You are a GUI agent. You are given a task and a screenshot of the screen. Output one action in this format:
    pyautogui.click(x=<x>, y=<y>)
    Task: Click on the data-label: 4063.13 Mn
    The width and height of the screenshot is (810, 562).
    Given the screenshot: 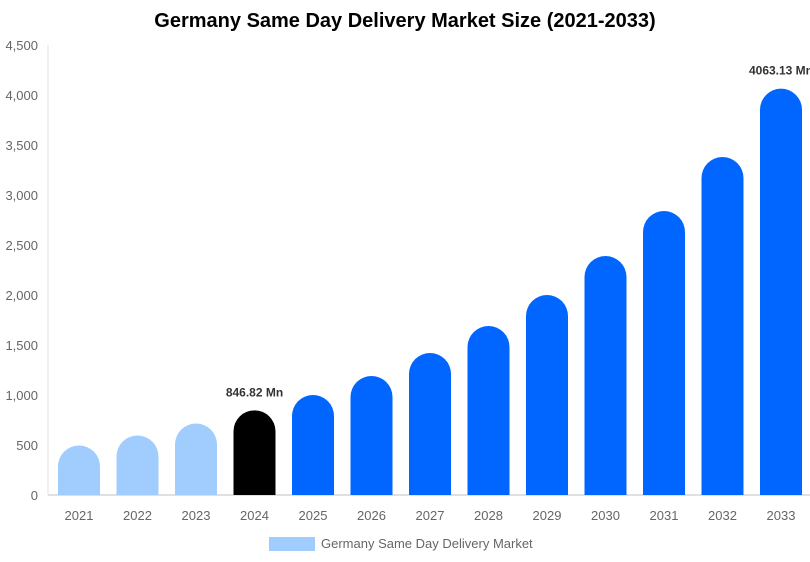 What is the action you would take?
    pyautogui.click(x=779, y=71)
    